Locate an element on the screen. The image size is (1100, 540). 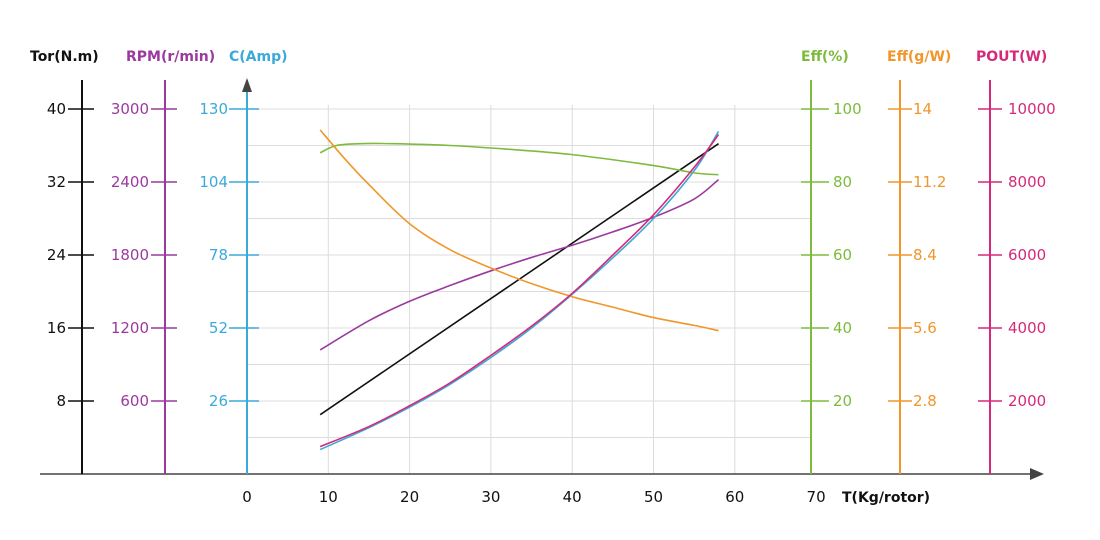
axis-title-tor: Tor(N.m) is located at coordinates (64, 57).